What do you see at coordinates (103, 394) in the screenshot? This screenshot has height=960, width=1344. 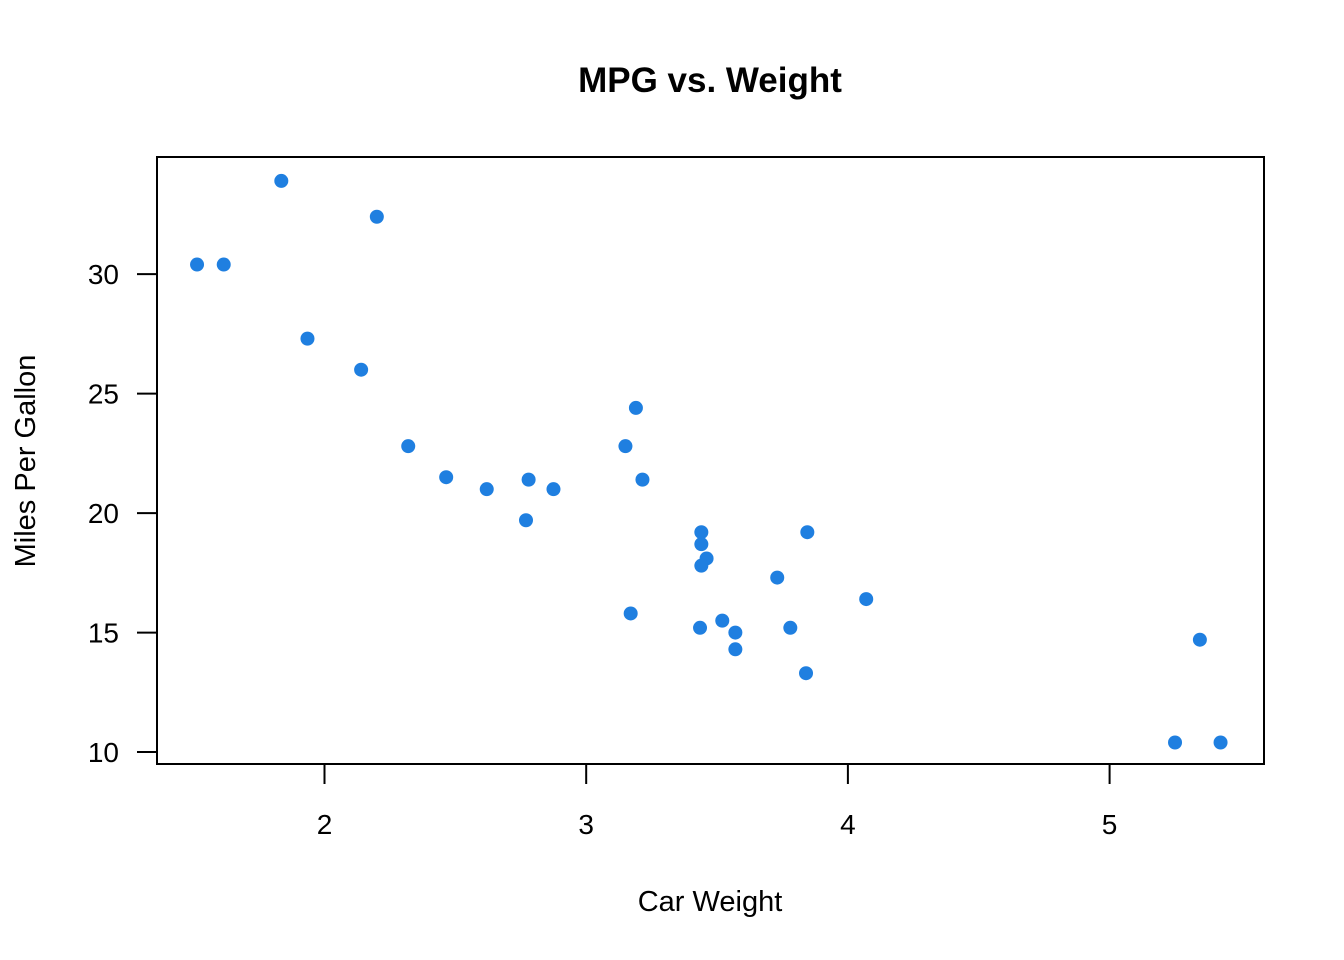 I see `y-tick-label: 25` at bounding box center [103, 394].